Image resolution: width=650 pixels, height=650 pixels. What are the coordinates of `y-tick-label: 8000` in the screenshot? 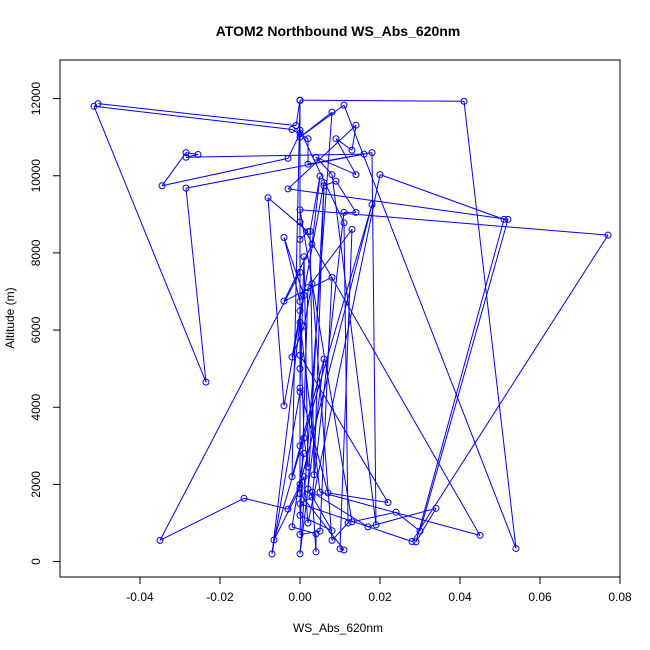 It's located at (36, 252).